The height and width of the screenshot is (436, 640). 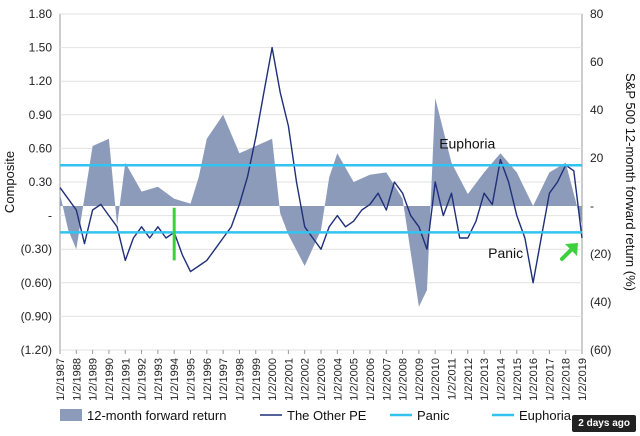 What do you see at coordinates (41, 48) in the screenshot?
I see `left-tick-label: 1.50` at bounding box center [41, 48].